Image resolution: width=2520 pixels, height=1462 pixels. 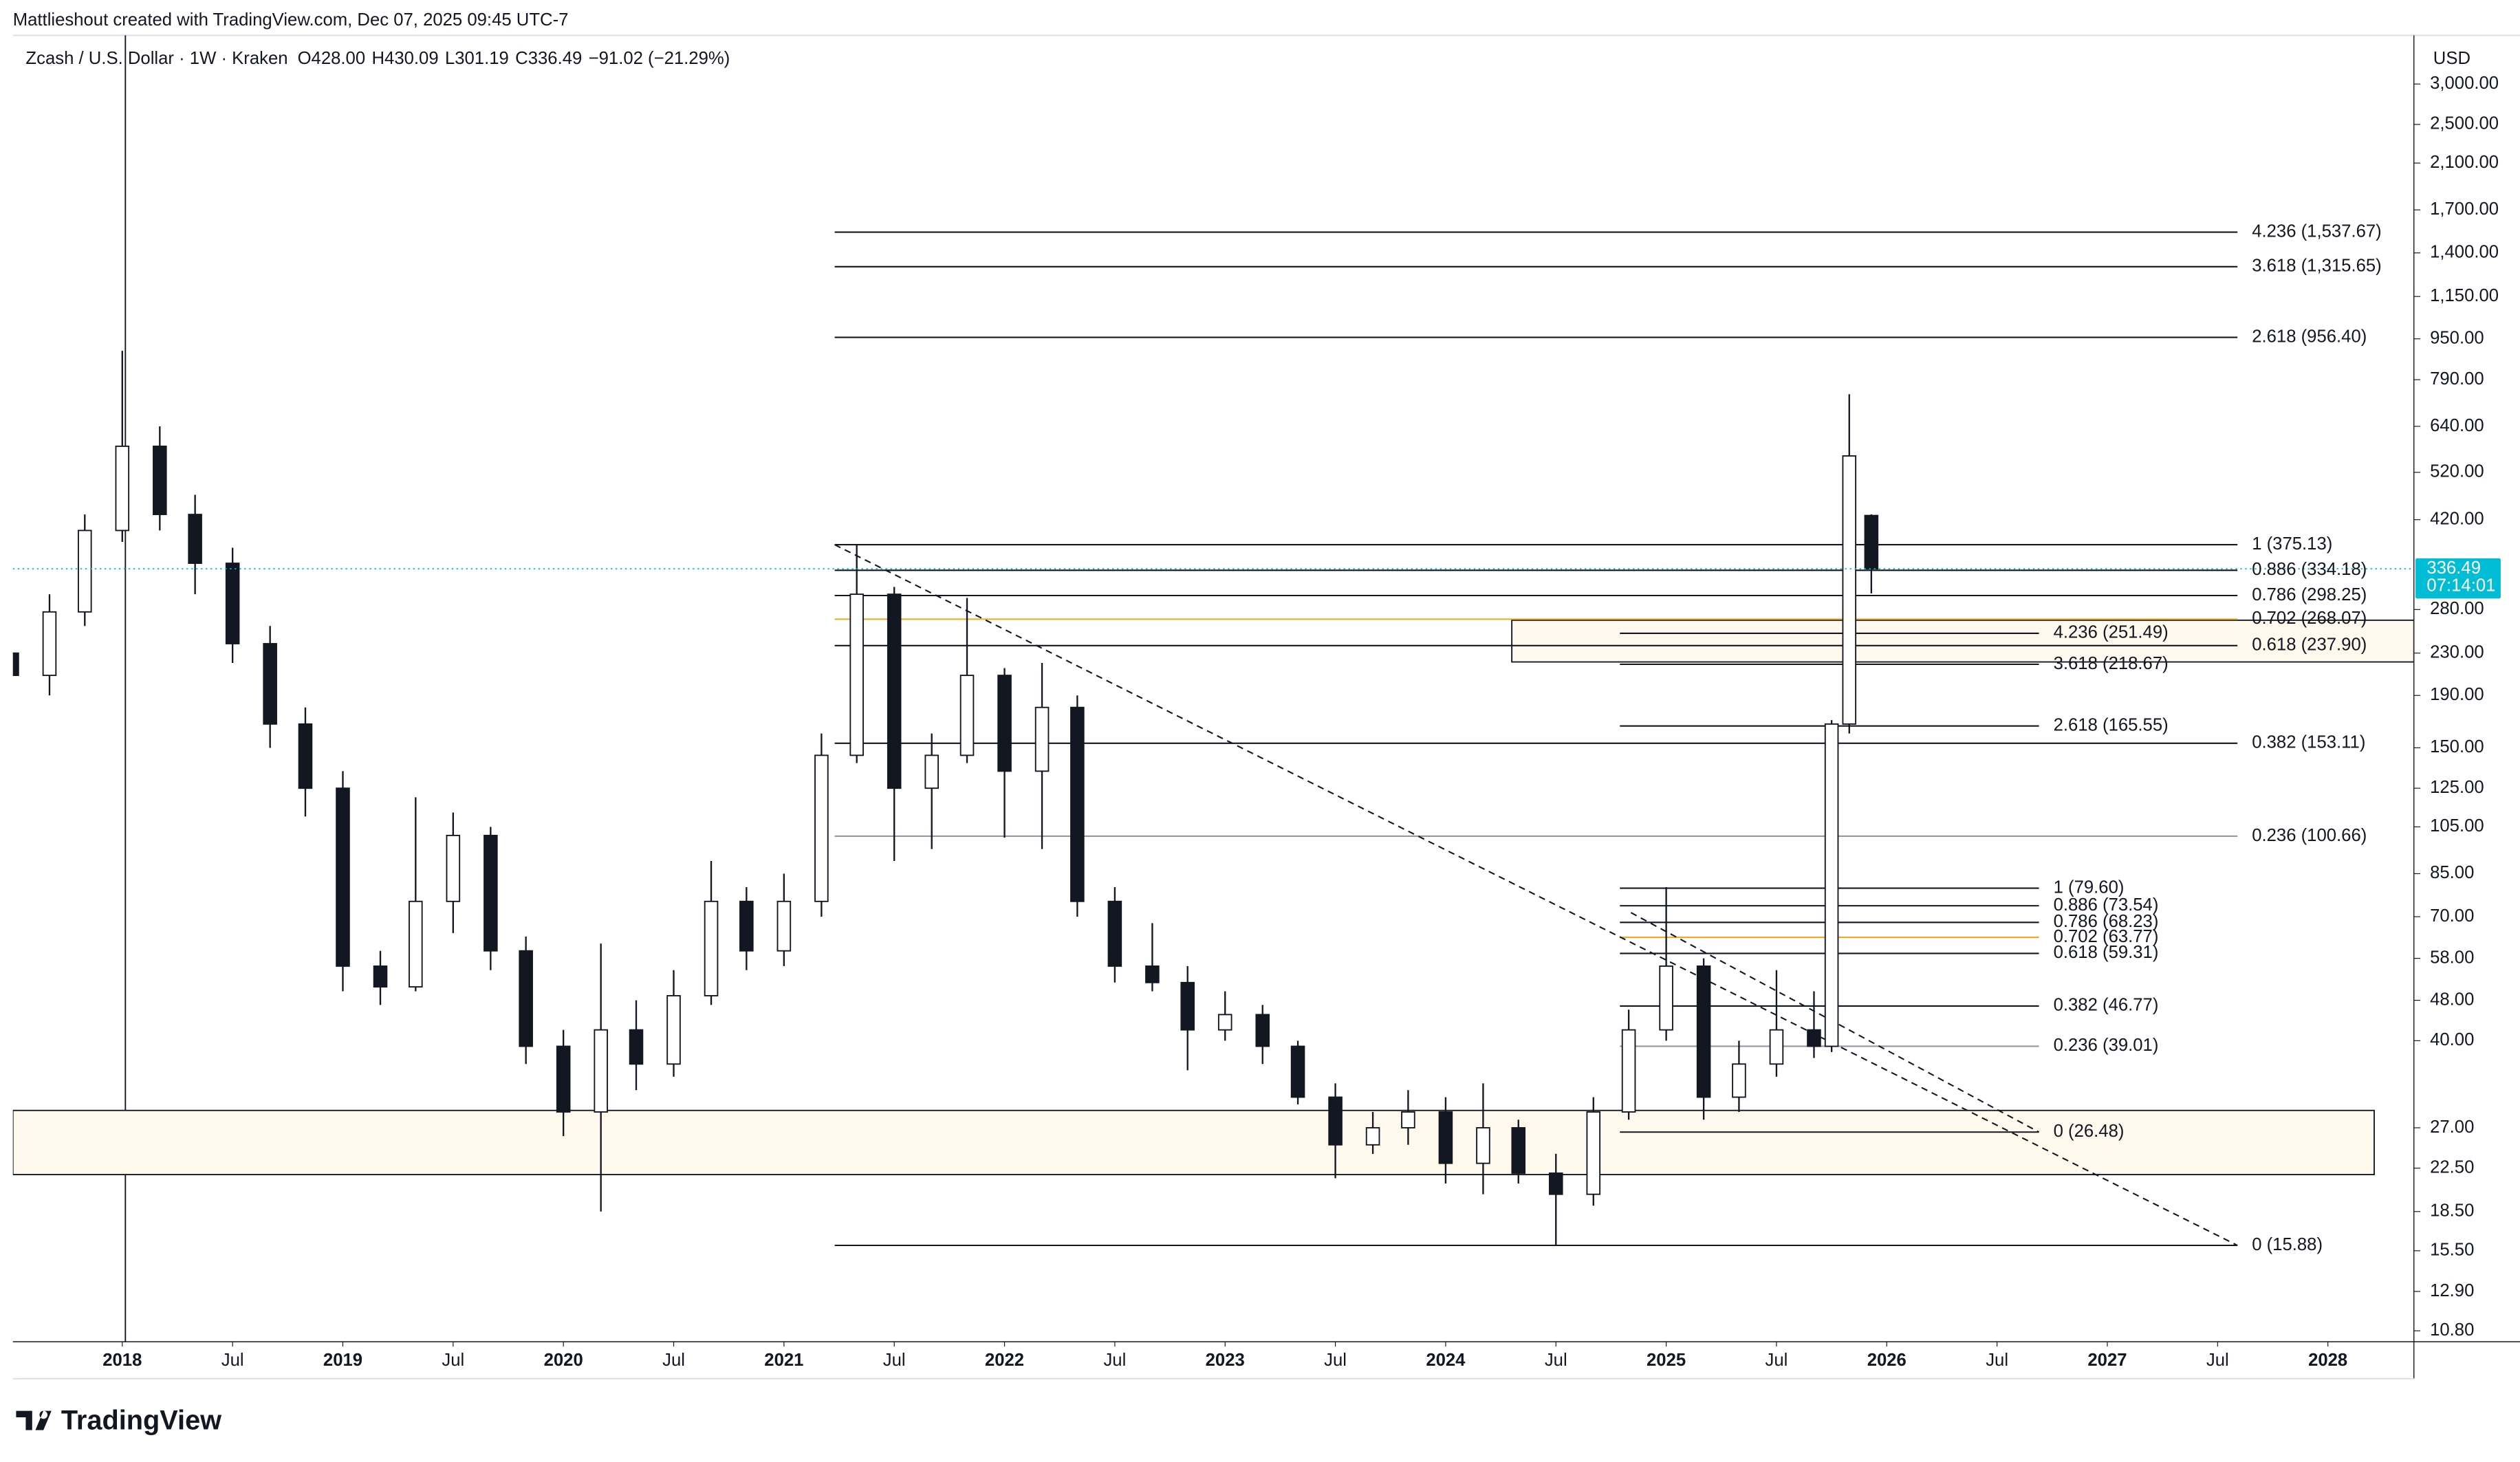 What do you see at coordinates (2107, 1360) in the screenshot?
I see `x-tick-label: 2027` at bounding box center [2107, 1360].